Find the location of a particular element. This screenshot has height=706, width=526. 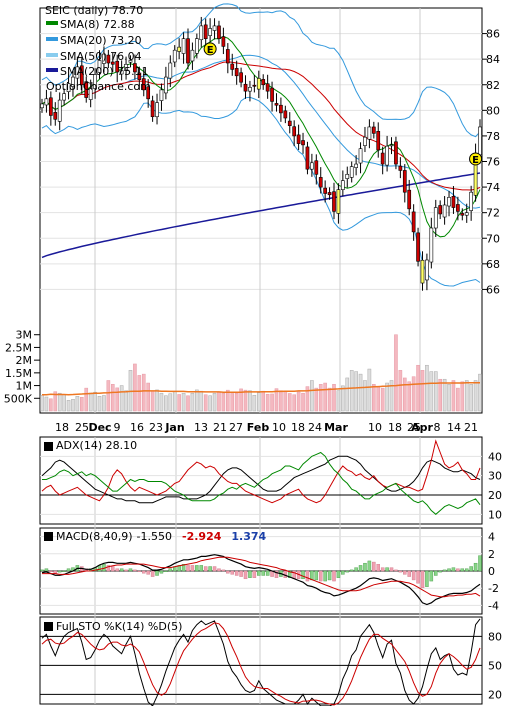

price-chart-title: SEIC (daily) 78.70 is located at coordinates (94, 10).